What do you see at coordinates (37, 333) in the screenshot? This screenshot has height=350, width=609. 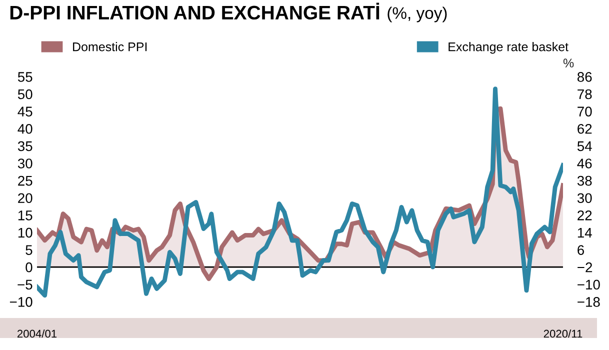 I see `x-tick-label: 2004/01` at bounding box center [37, 333].